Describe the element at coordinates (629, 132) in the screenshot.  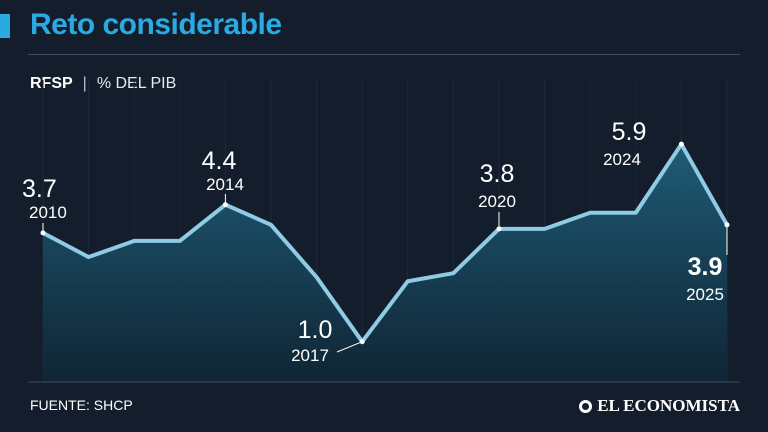
I see `annotation-value: 5.9` at that location.